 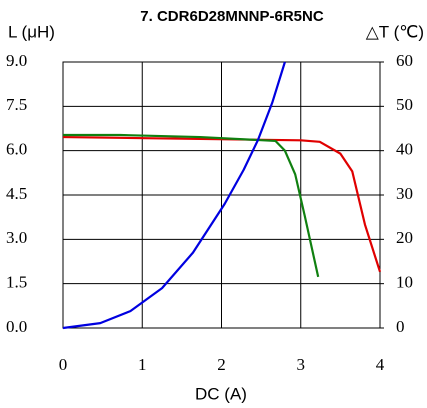 What do you see at coordinates (63, 364) in the screenshot?
I see `x-tick-label: 0` at bounding box center [63, 364].